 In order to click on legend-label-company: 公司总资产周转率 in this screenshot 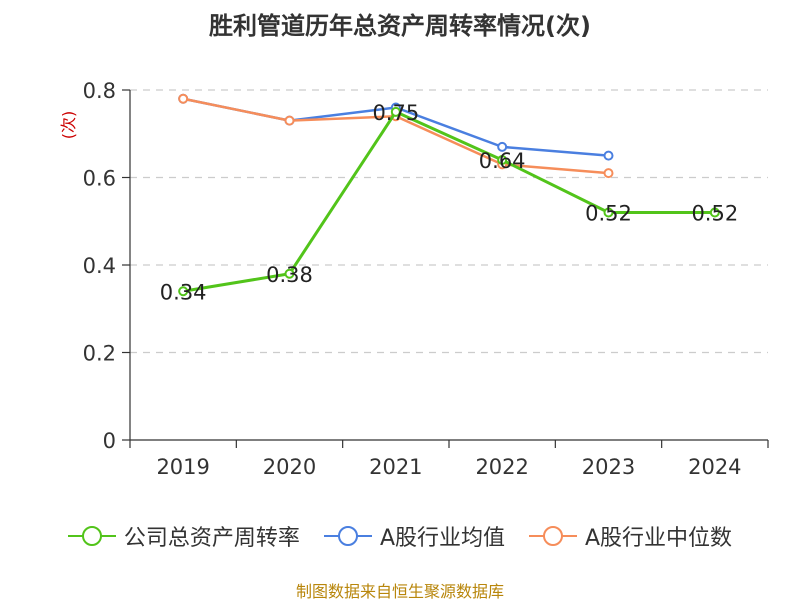, I will do `click(211, 538)`.